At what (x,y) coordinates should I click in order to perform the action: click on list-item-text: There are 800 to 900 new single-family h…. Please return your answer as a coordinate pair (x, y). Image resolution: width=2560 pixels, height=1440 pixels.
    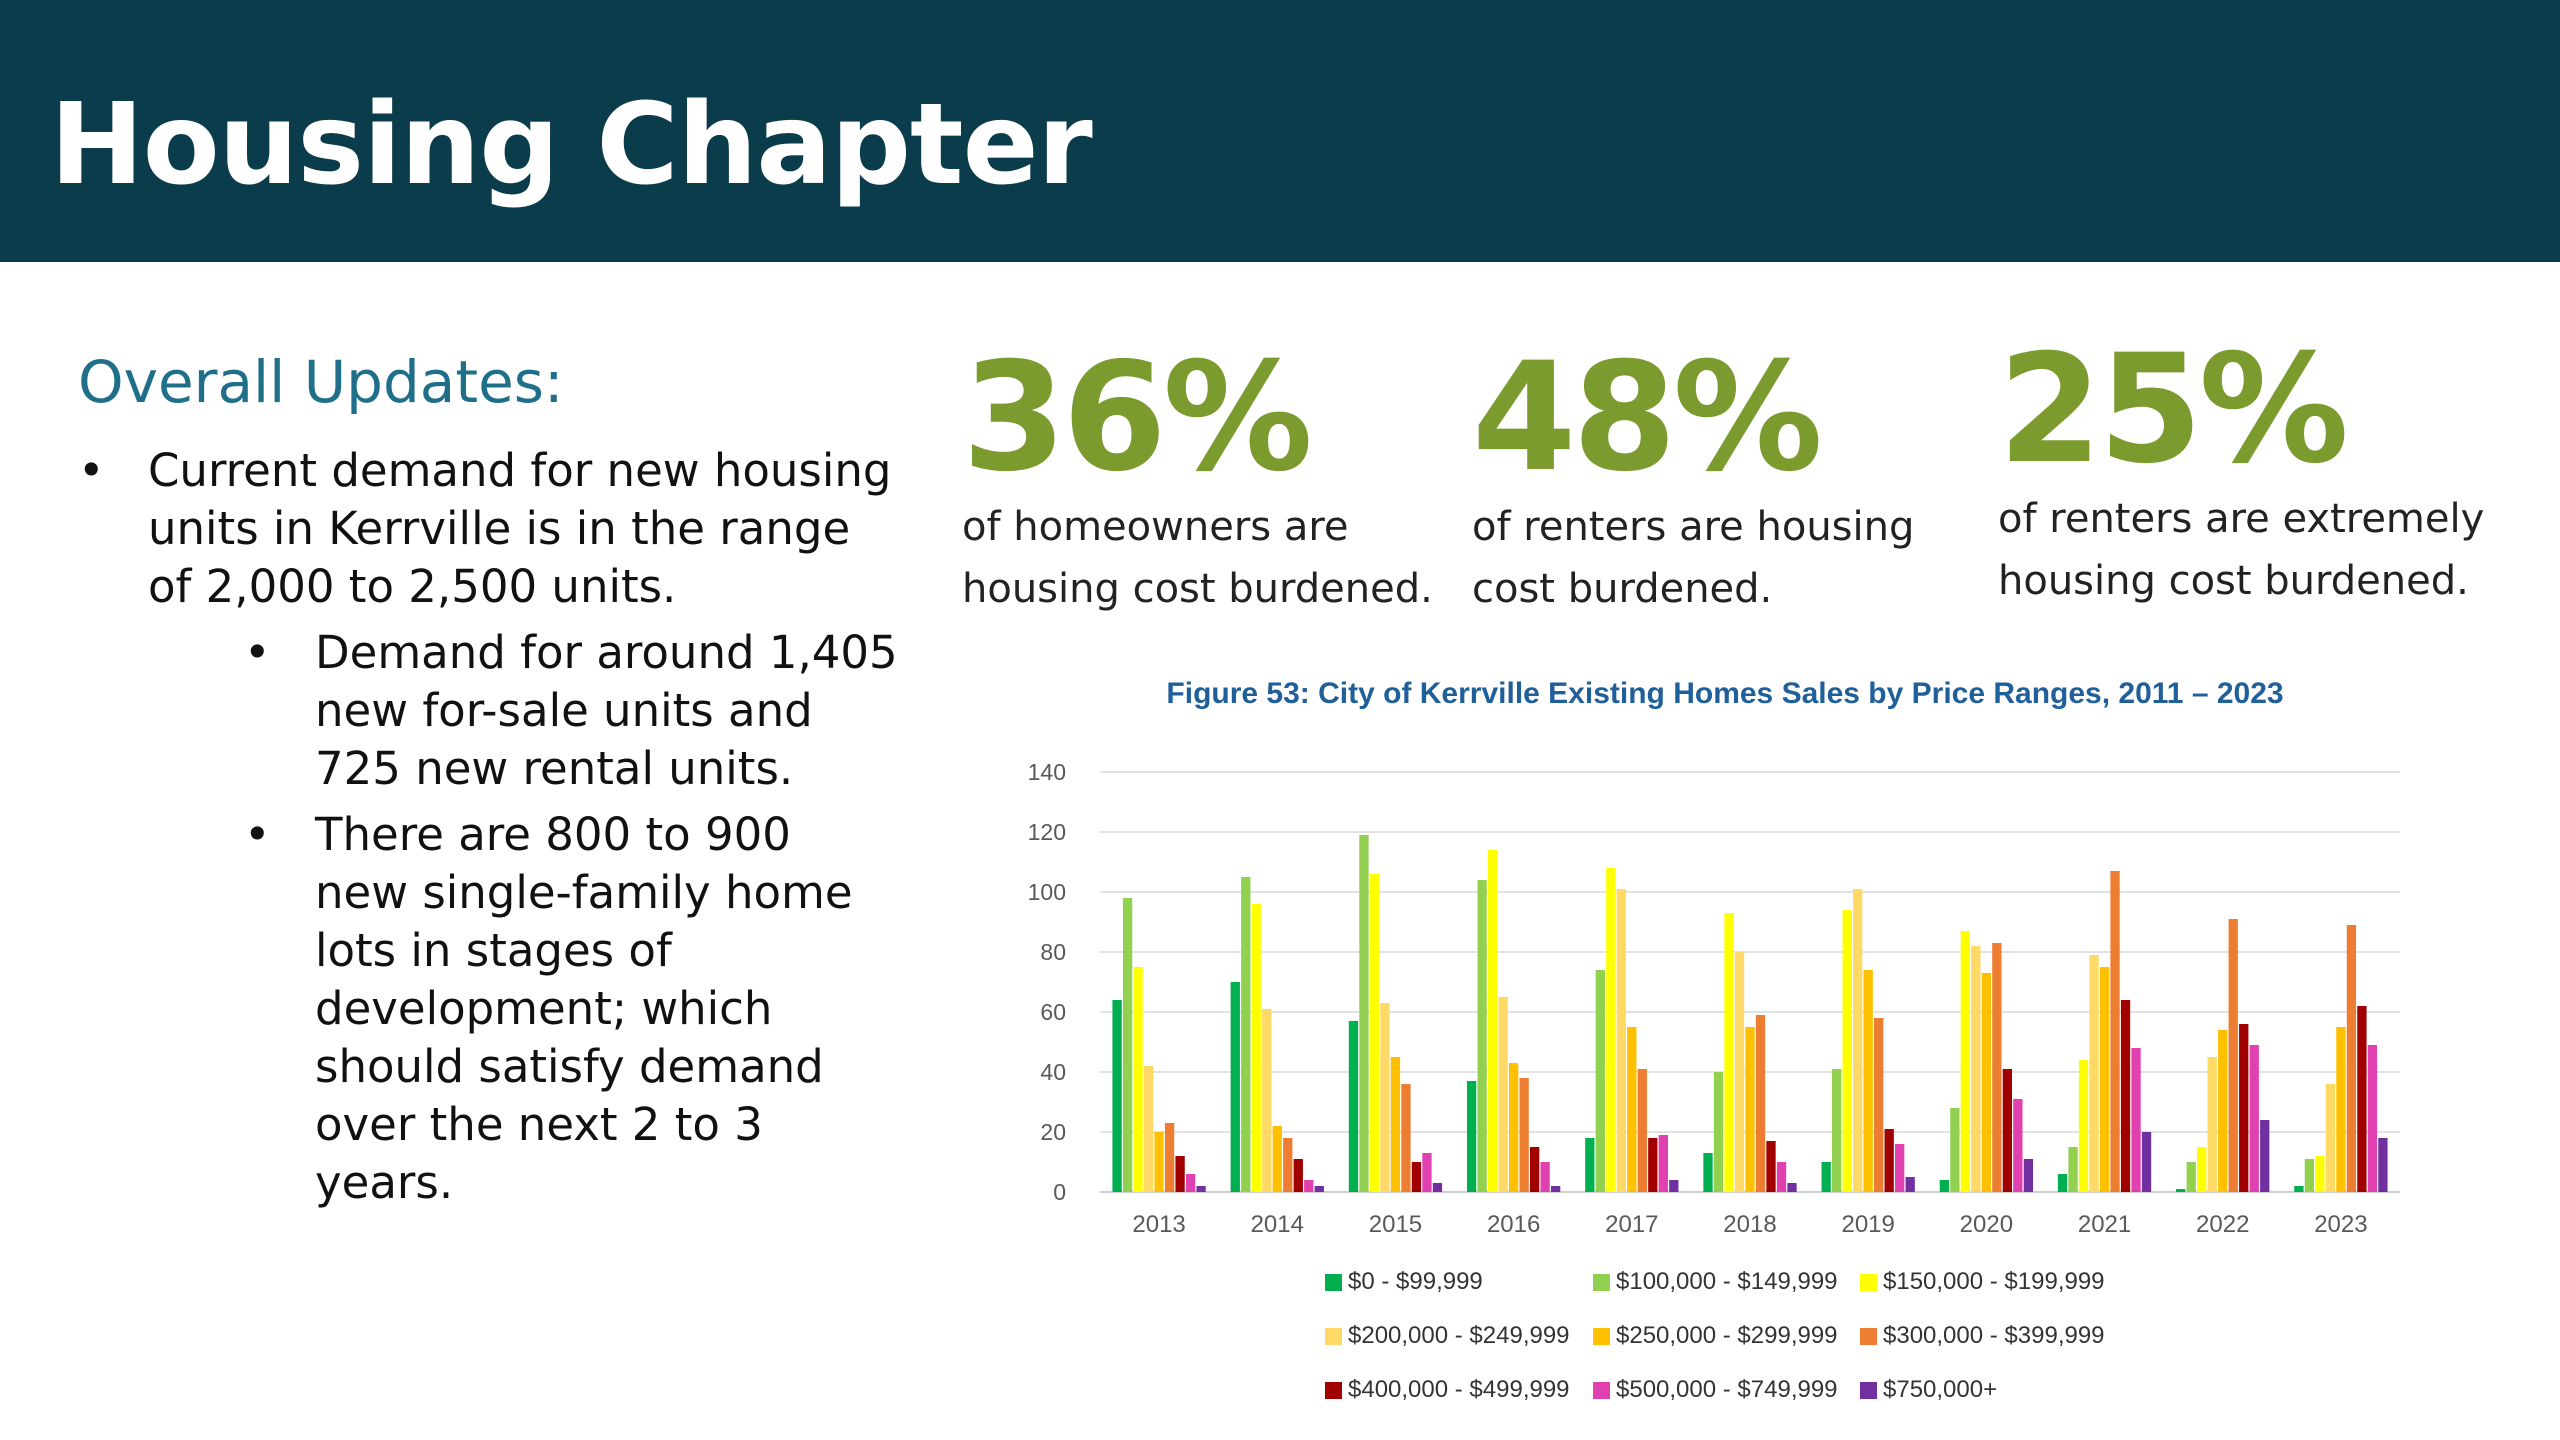
    Looking at the image, I should click on (584, 1008).